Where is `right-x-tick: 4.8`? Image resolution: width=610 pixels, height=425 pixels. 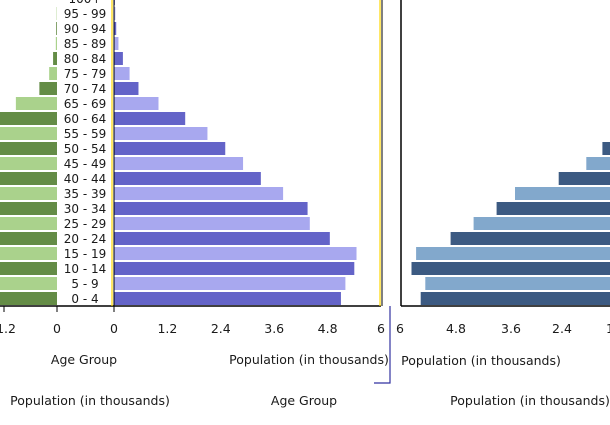
right-x-tick: 4.8 is located at coordinates (456, 328).